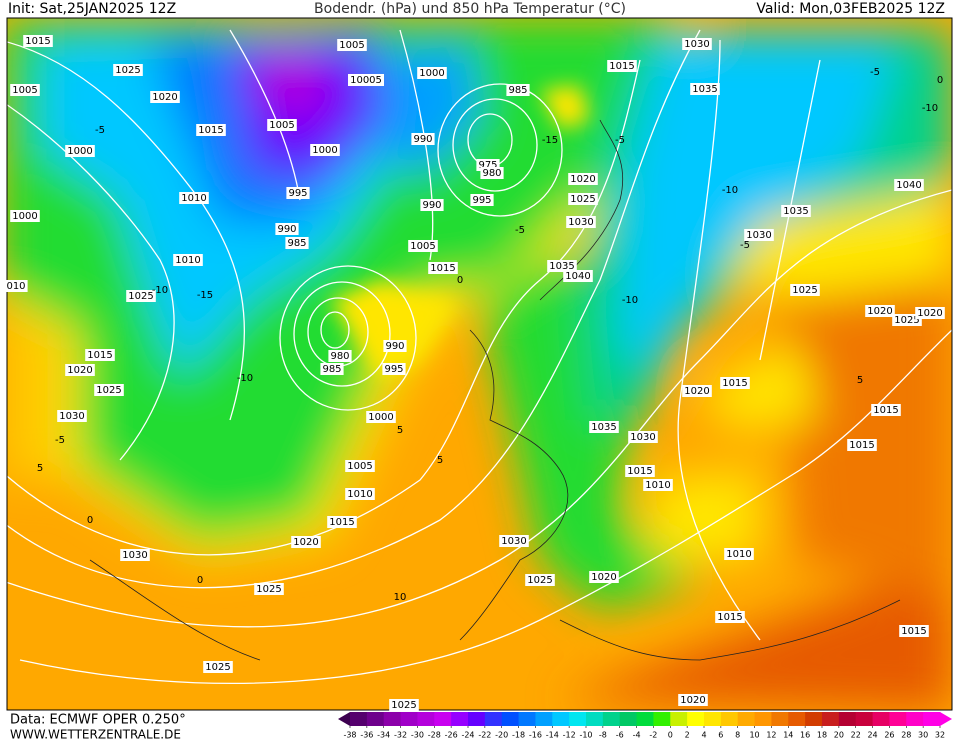 Image resolution: width=959 pixels, height=741 pixels. Describe the element at coordinates (95, 734) in the screenshot. I see `website: WWW.WETTERZENTRALE.DE` at that location.